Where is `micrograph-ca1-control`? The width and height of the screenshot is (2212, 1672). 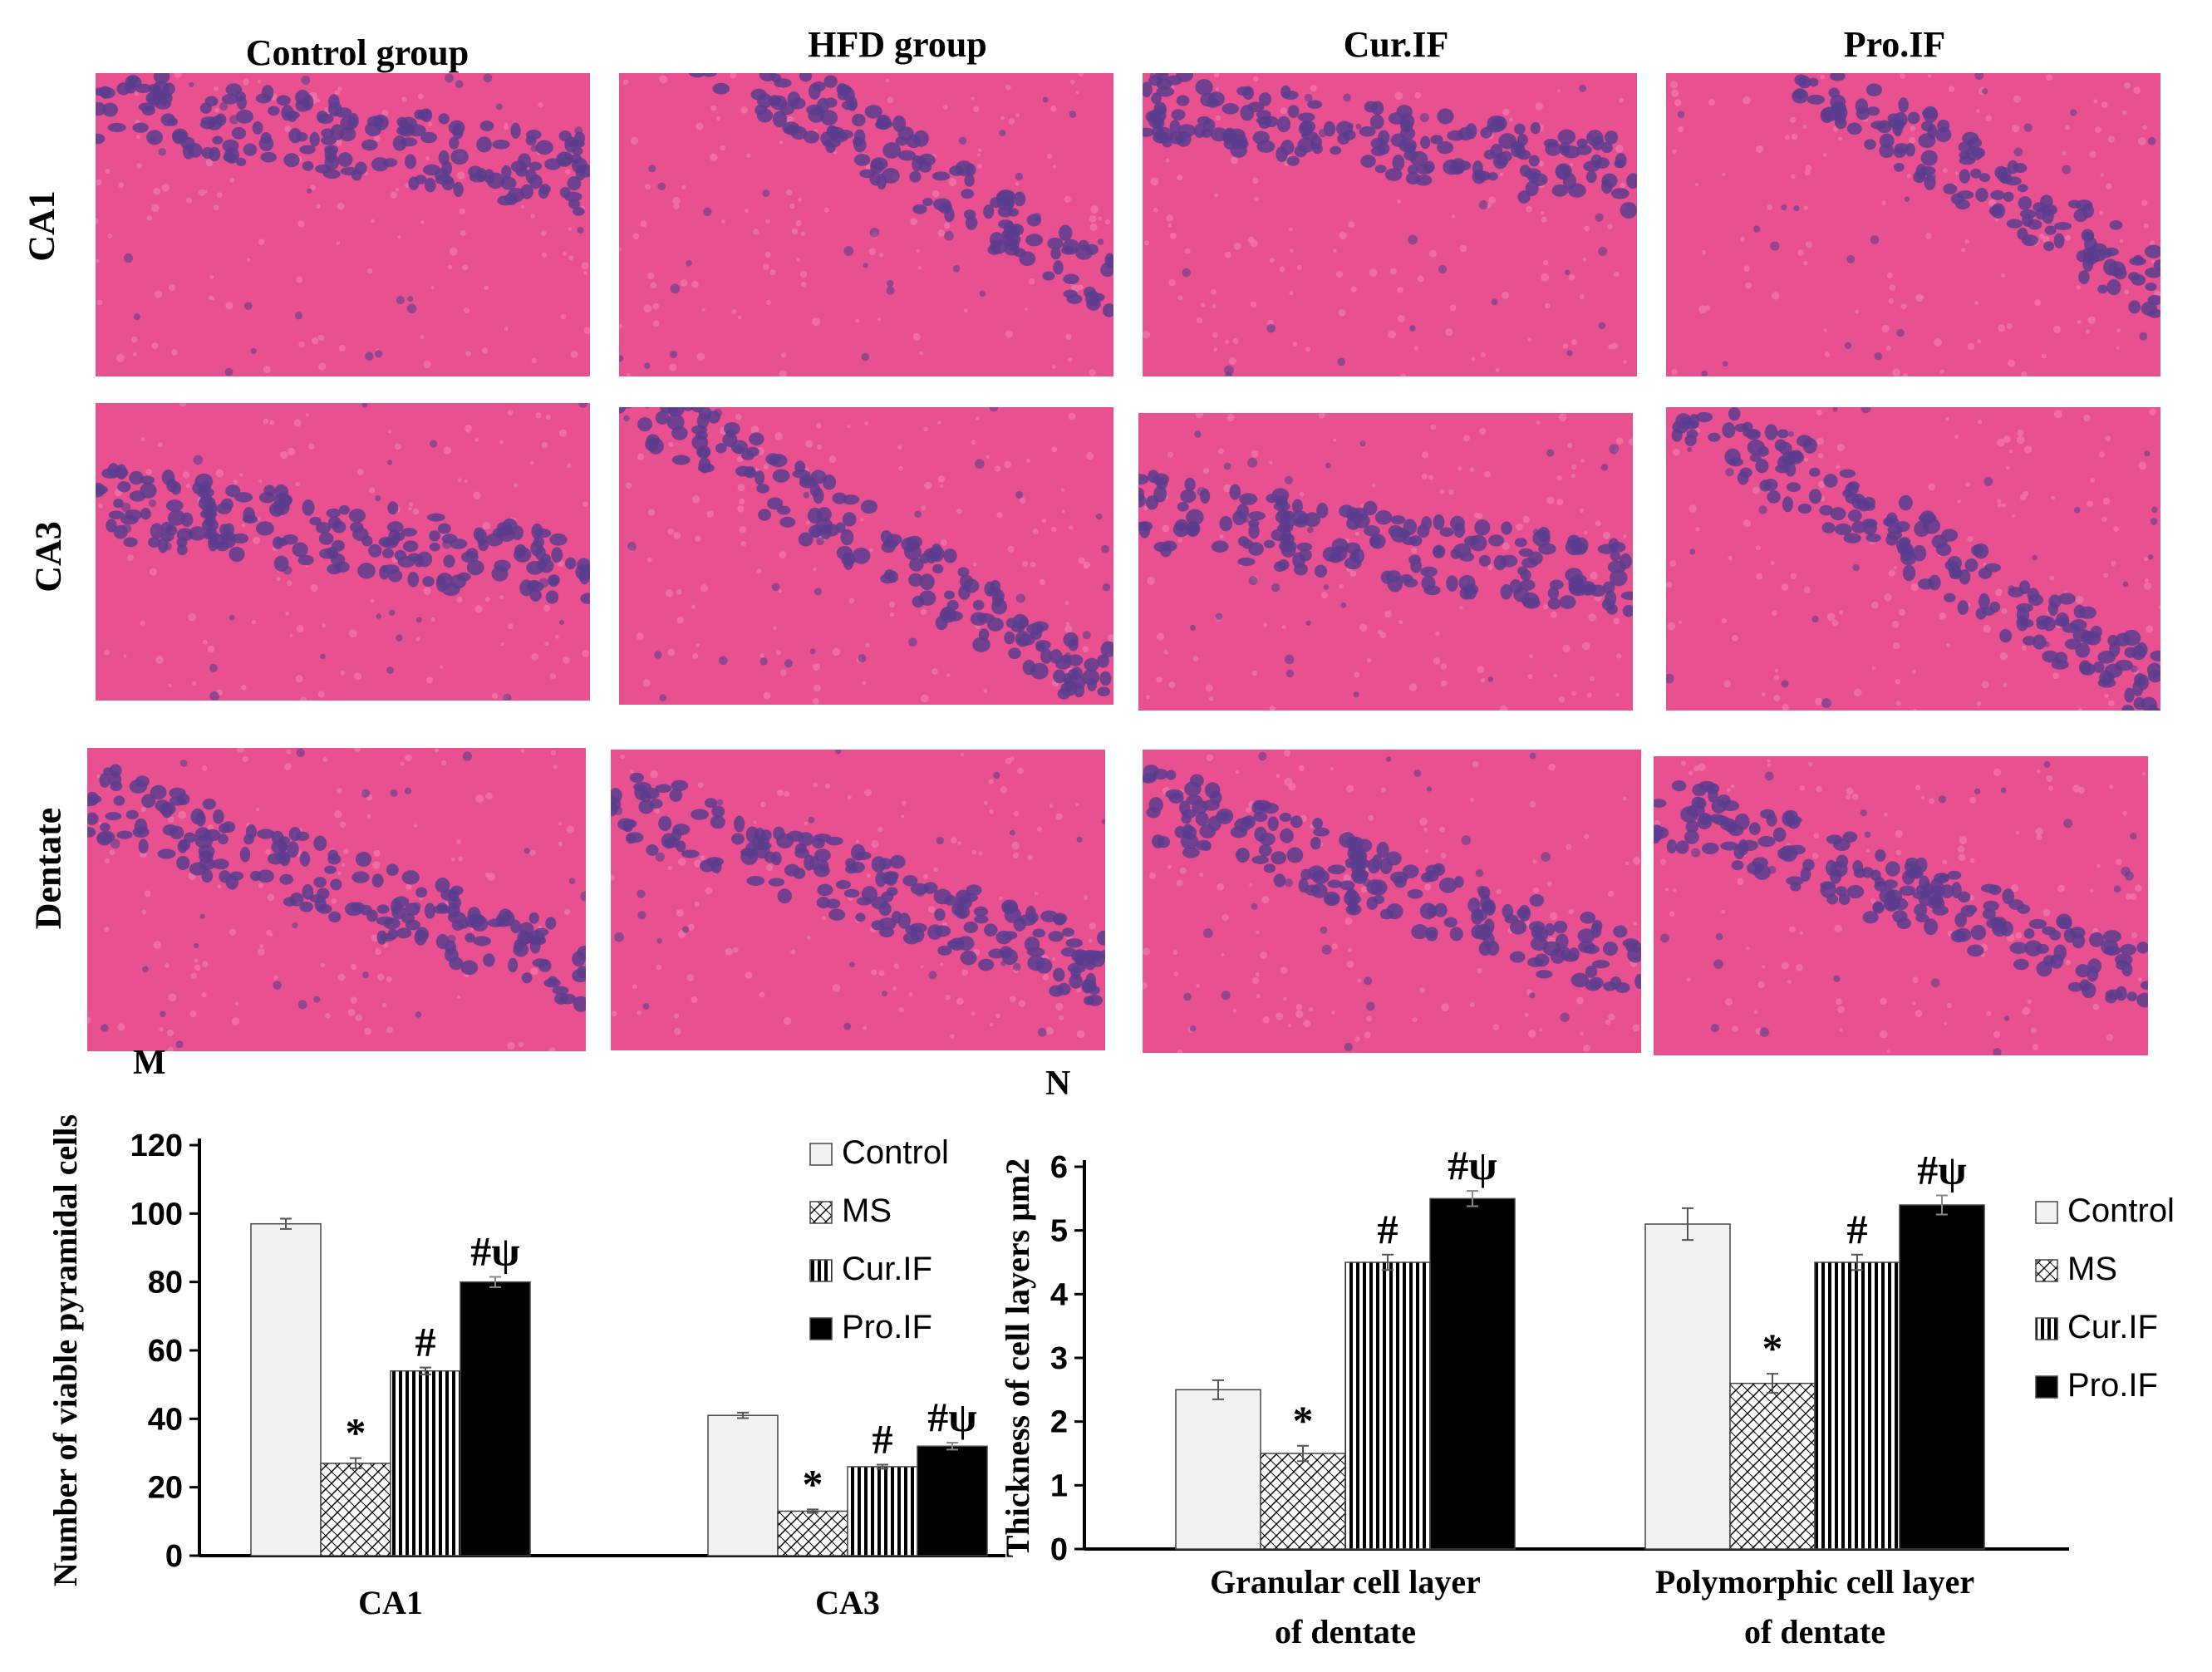
micrograph-ca1-control is located at coordinates (343, 224).